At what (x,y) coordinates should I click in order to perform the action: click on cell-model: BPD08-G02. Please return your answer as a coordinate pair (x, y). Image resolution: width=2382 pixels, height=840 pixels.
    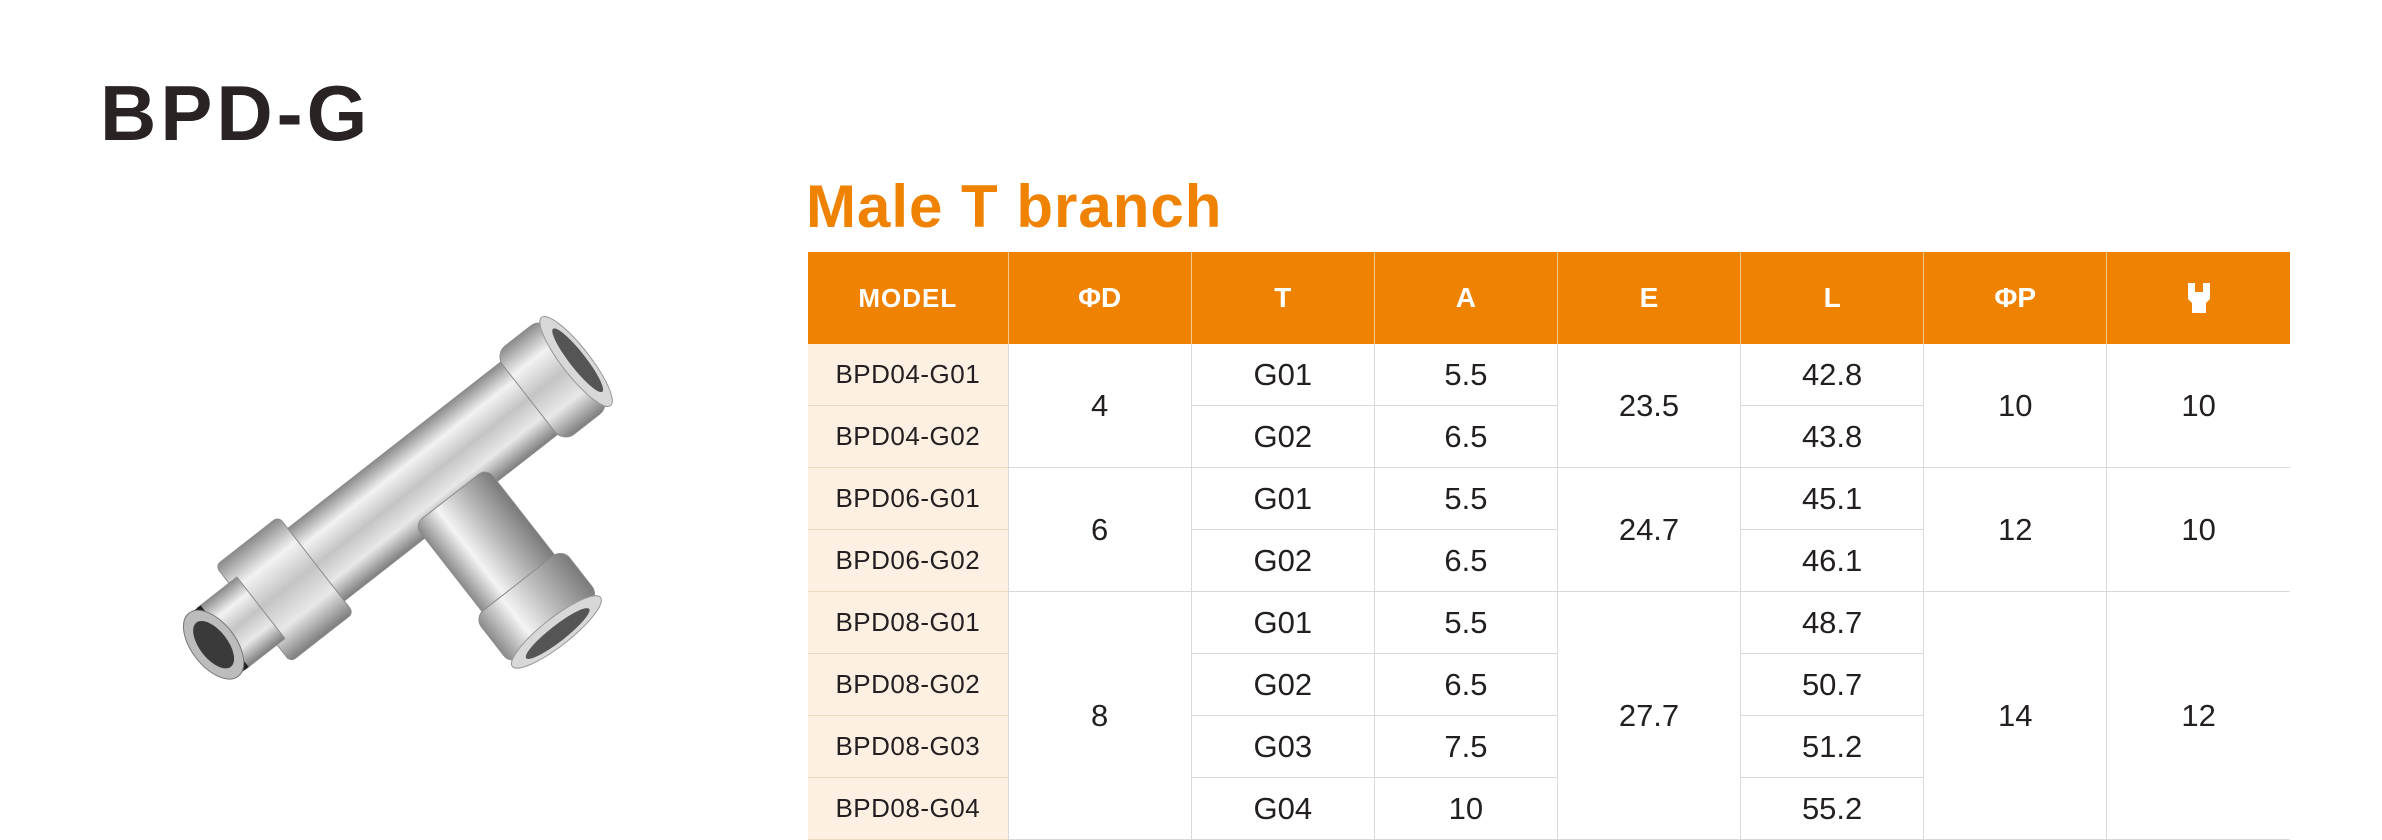
    Looking at the image, I should click on (908, 684).